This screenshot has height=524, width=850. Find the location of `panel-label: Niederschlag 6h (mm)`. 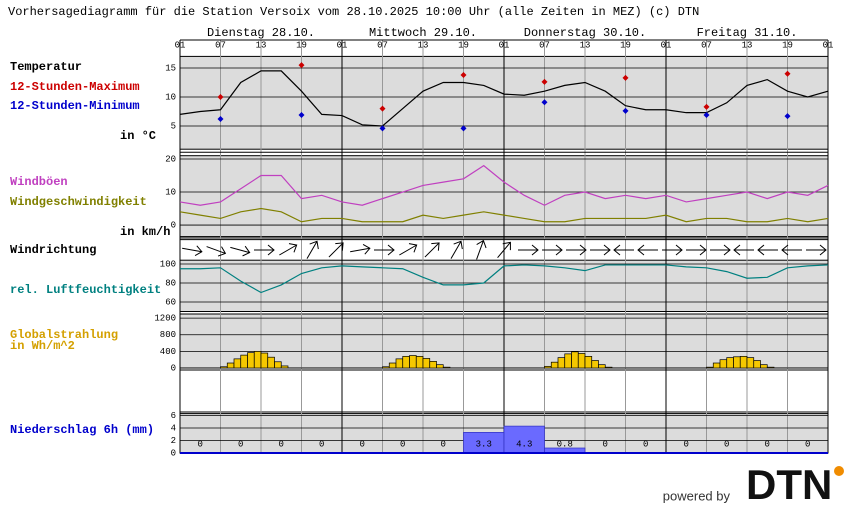

panel-label: Niederschlag 6h (mm) is located at coordinates (82, 430).